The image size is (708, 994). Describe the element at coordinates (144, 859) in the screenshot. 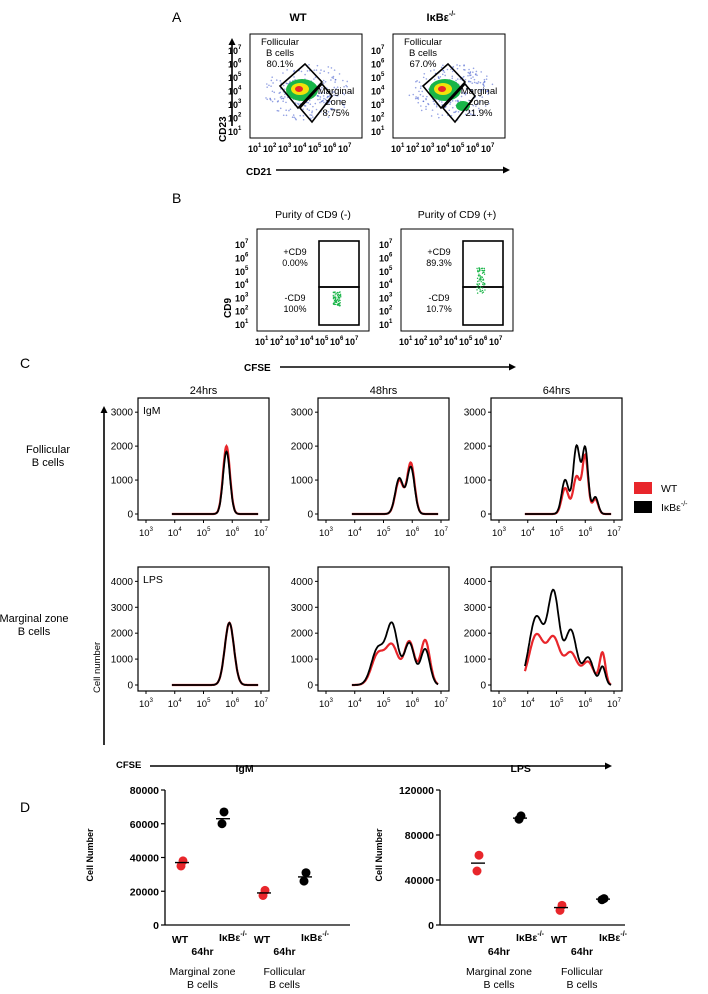

I see `y-tick-label: 40000` at that location.